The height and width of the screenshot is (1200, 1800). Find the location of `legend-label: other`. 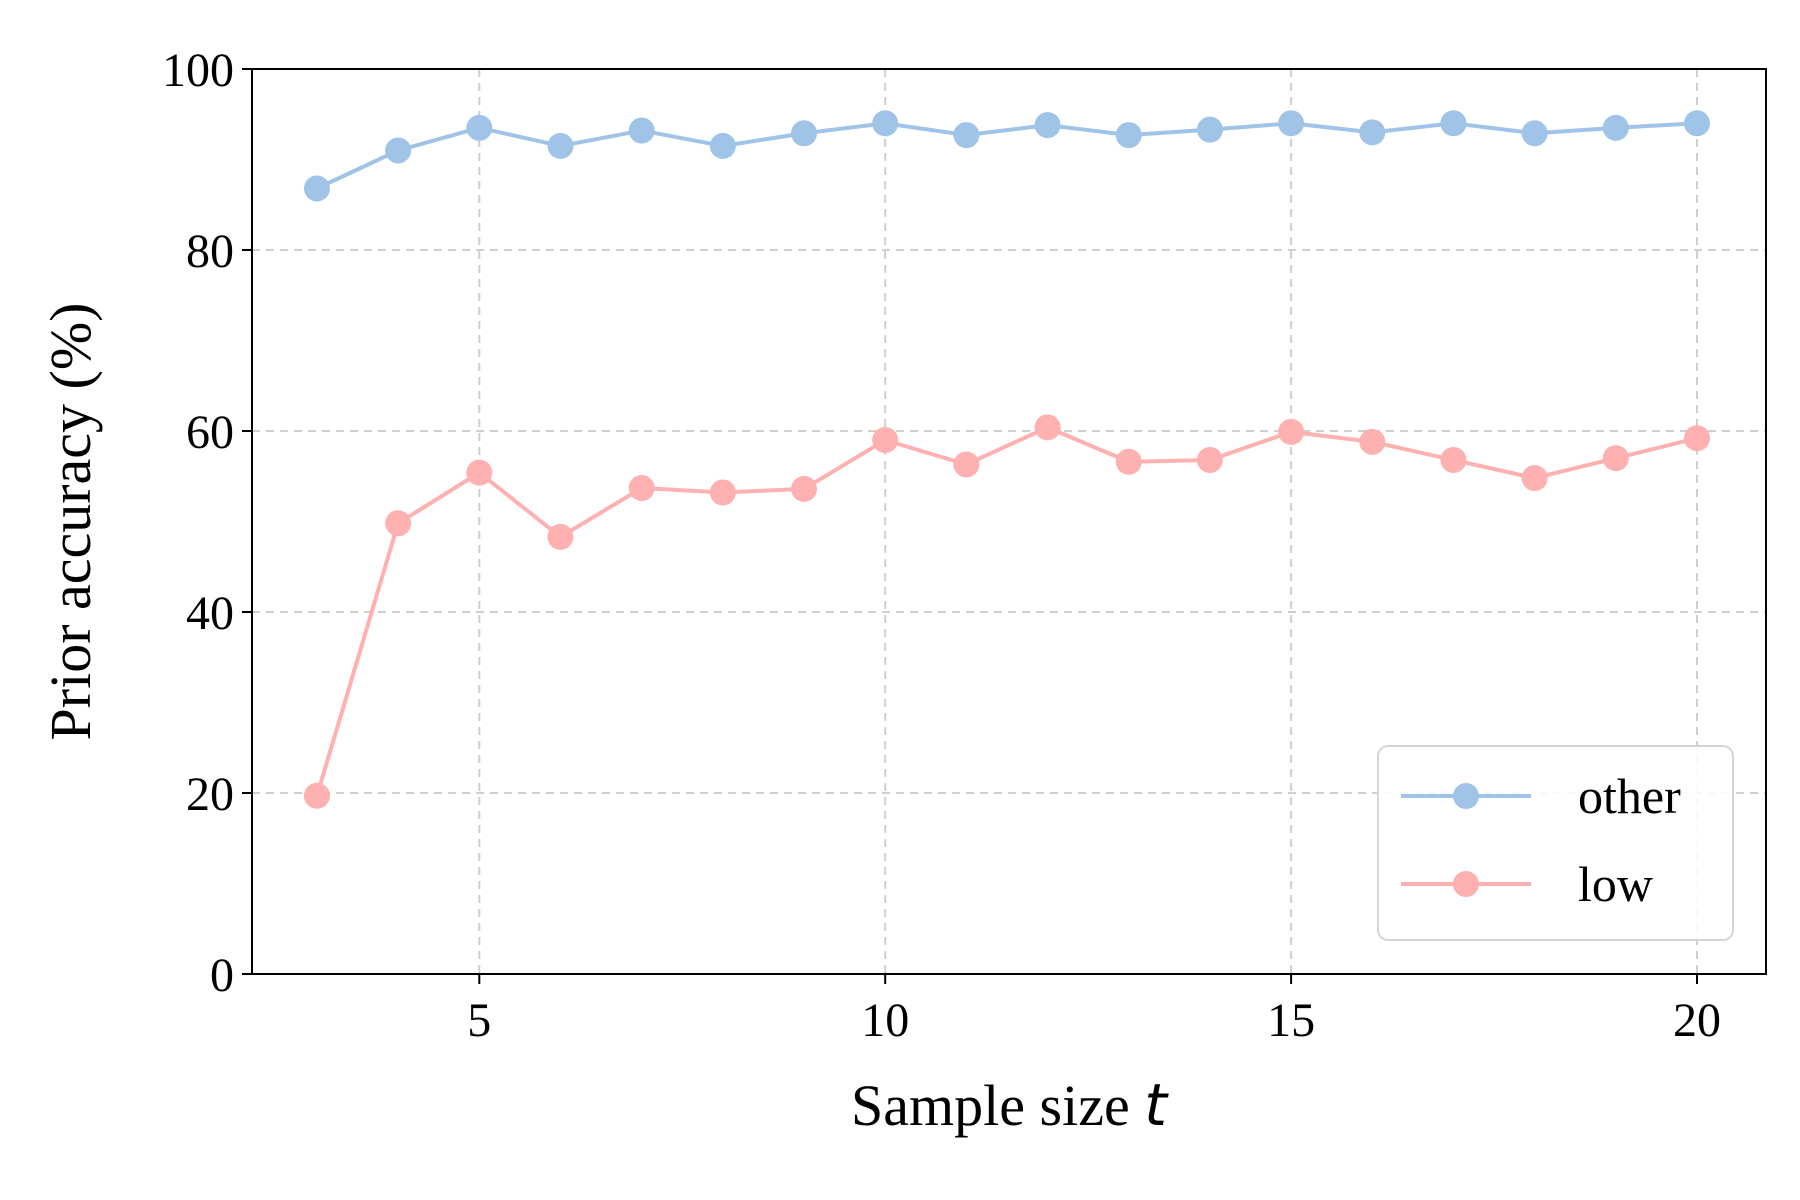

legend-label: other is located at coordinates (1629, 796).